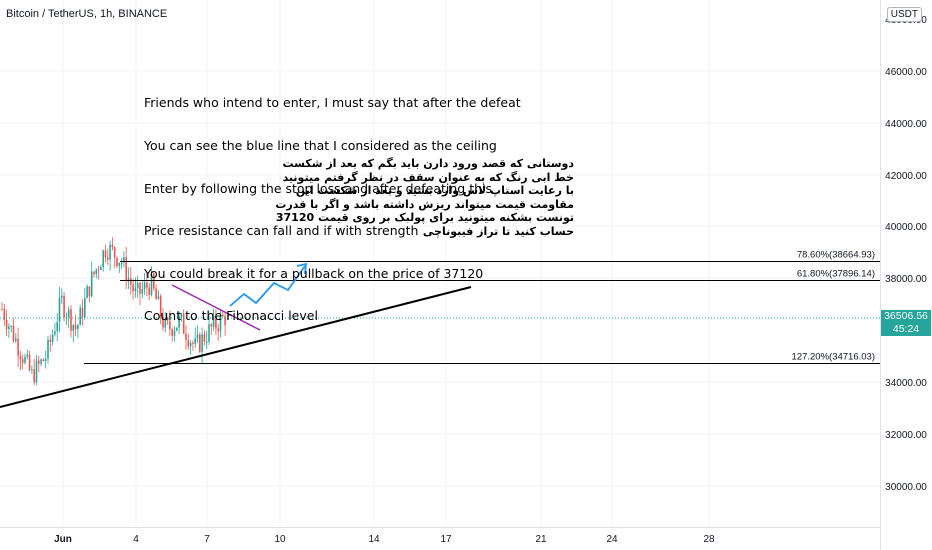 The height and width of the screenshot is (550, 932). Describe the element at coordinates (904, 14) in the screenshot. I see `currency-button: USDT` at that location.